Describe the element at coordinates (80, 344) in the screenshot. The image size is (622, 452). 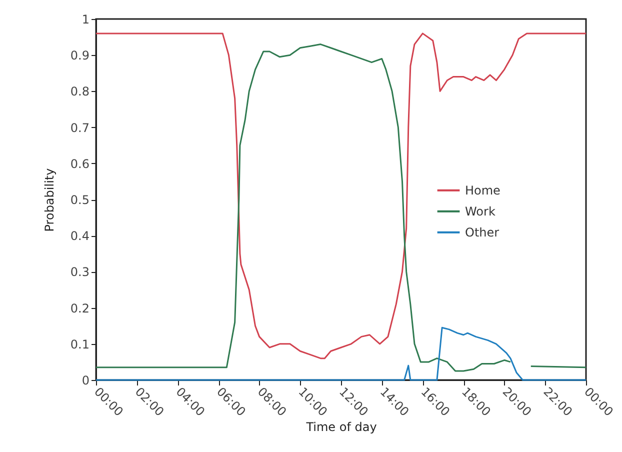
I see `y-tick-label: 0.1` at that location.